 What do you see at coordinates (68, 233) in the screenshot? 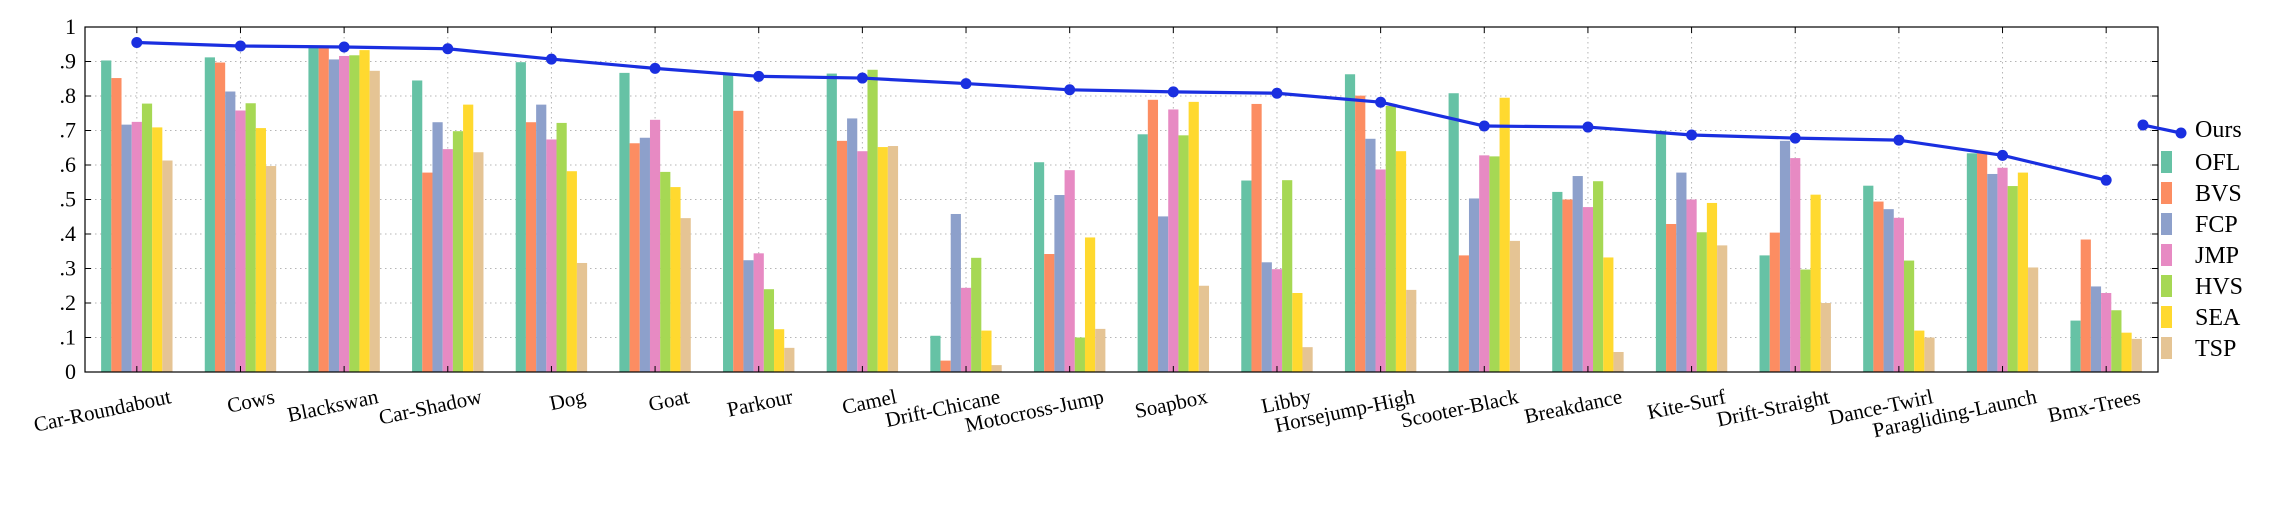
I see `ytick-label: .4` at bounding box center [68, 233].